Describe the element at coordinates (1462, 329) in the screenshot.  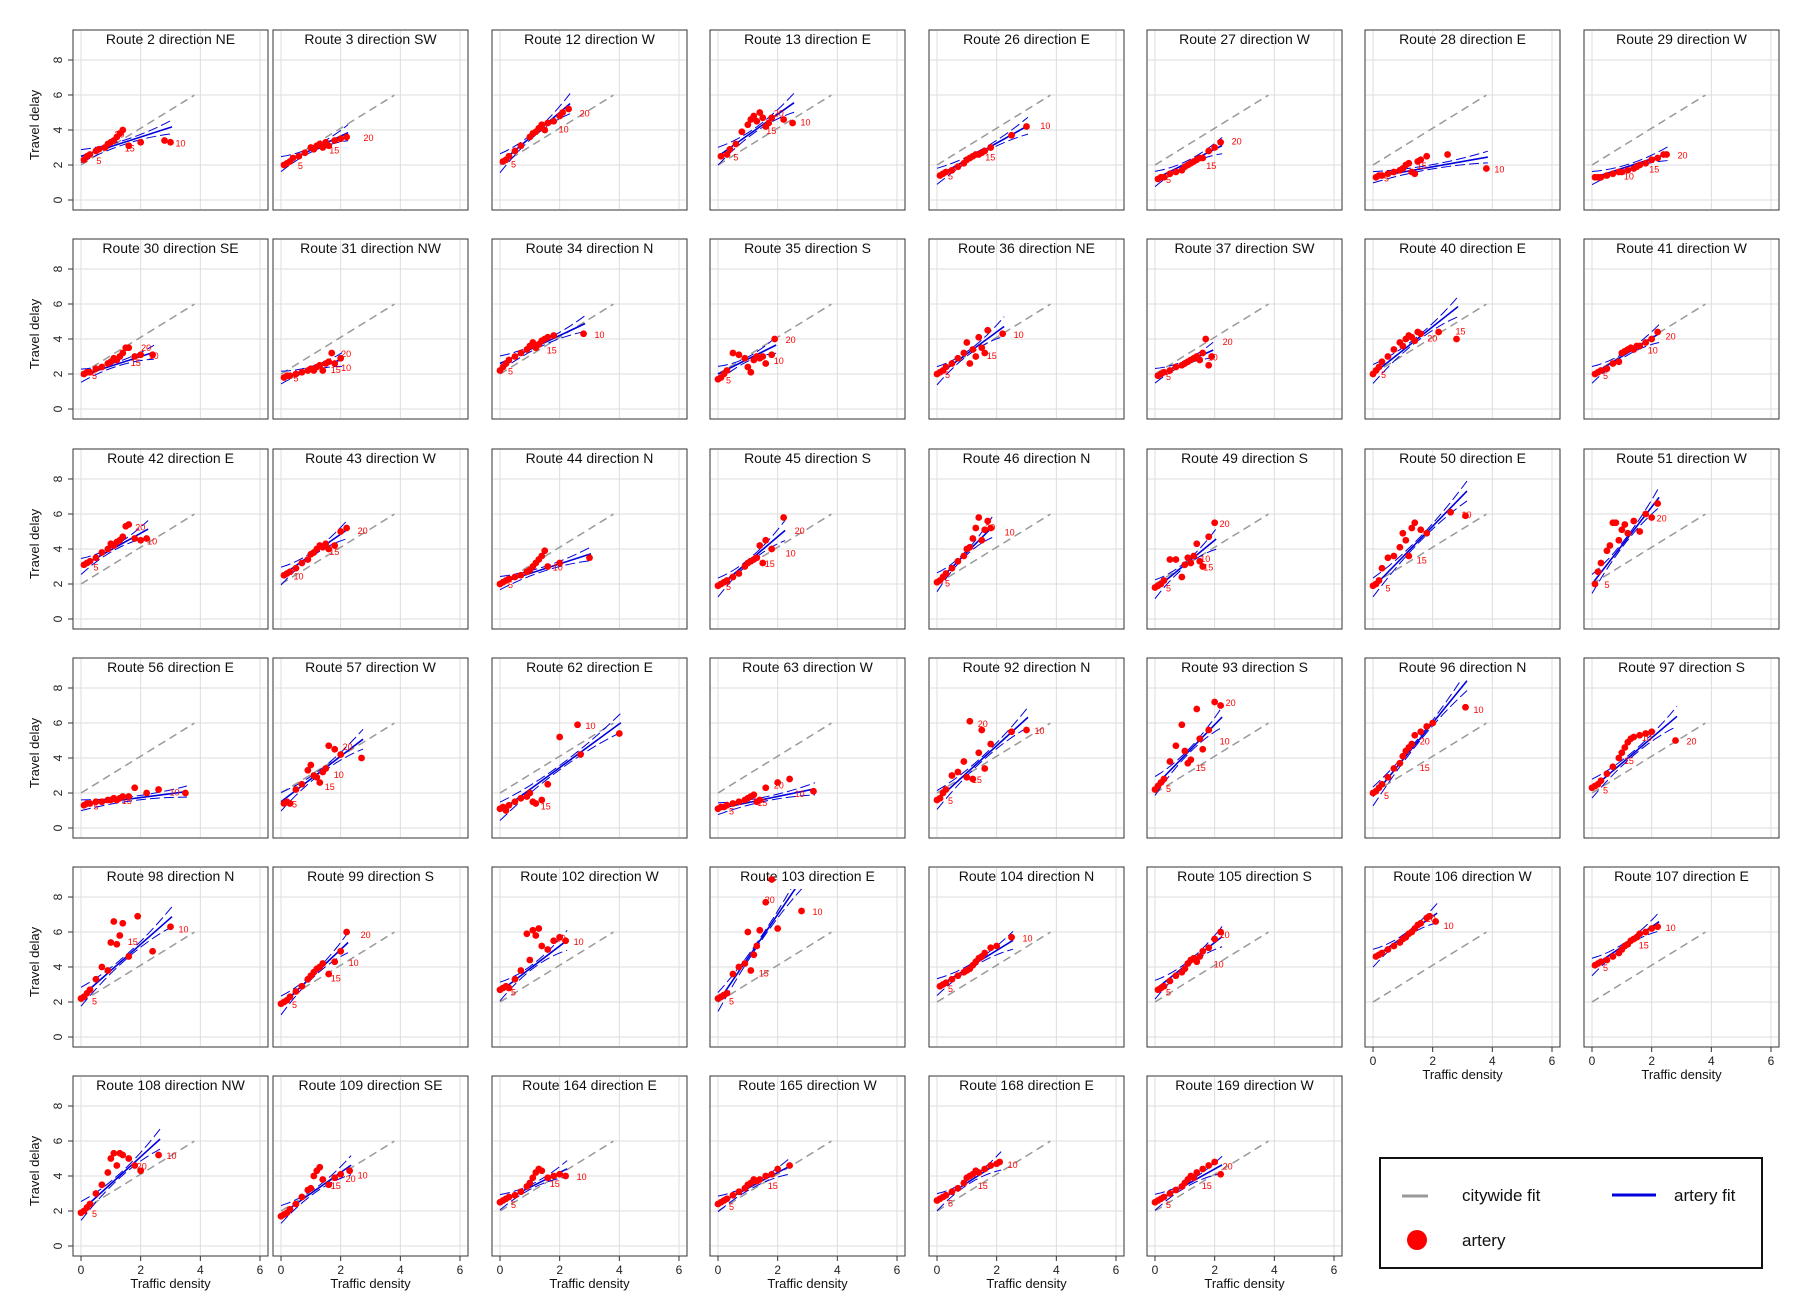
I see `panel-route-15: Route 40 direction E 5 20 15` at that location.